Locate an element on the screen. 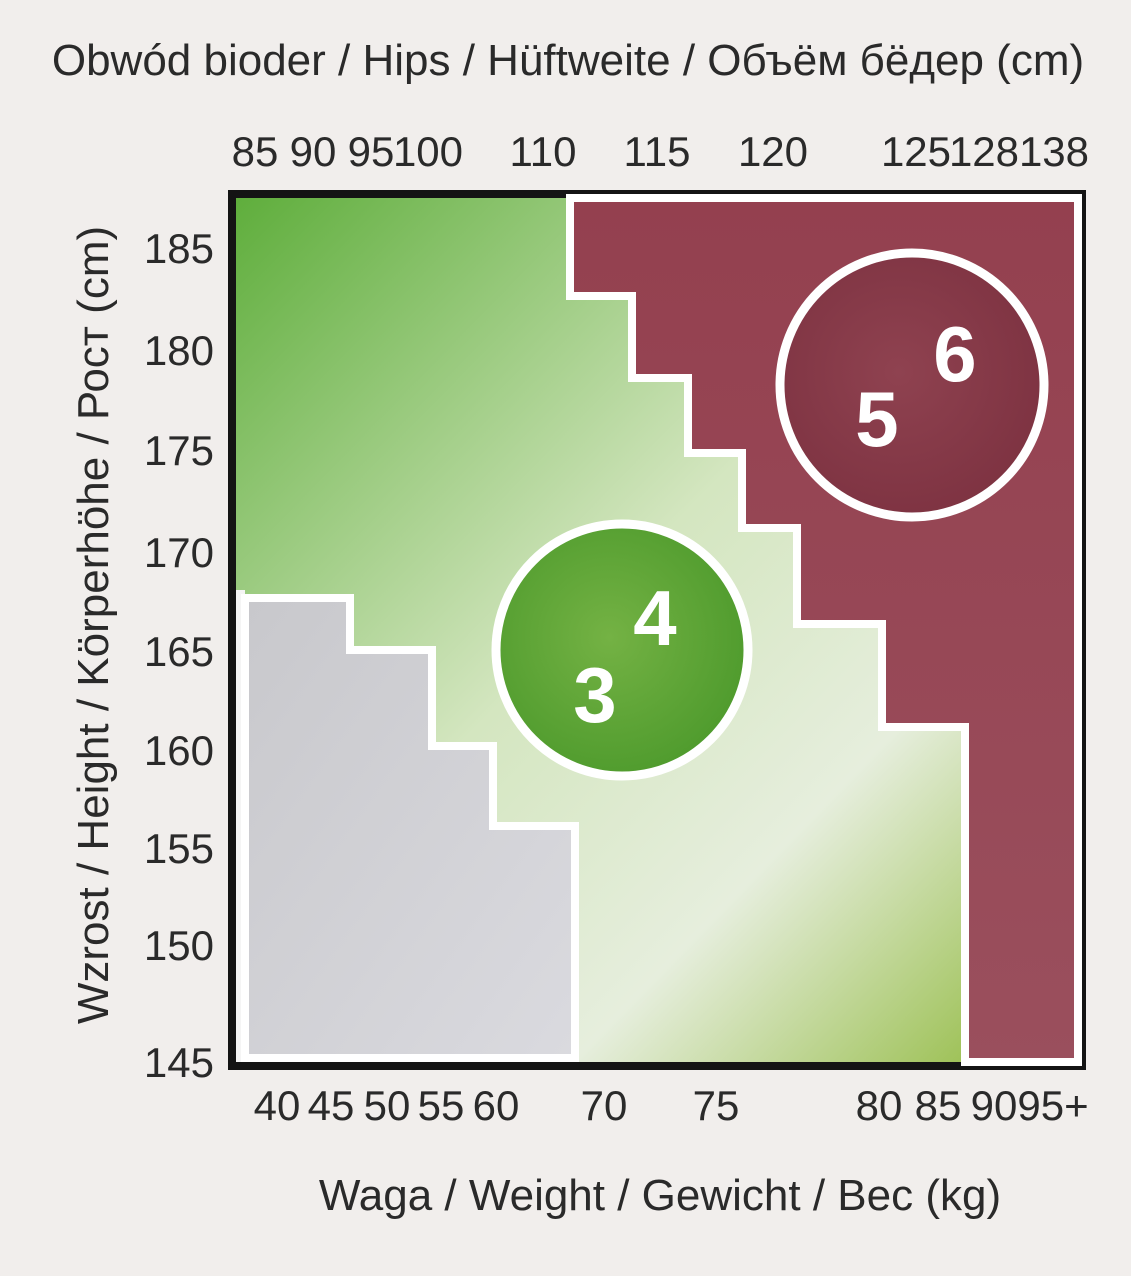 The height and width of the screenshot is (1276, 1131). y-tick-label: 180 is located at coordinates (179, 350).